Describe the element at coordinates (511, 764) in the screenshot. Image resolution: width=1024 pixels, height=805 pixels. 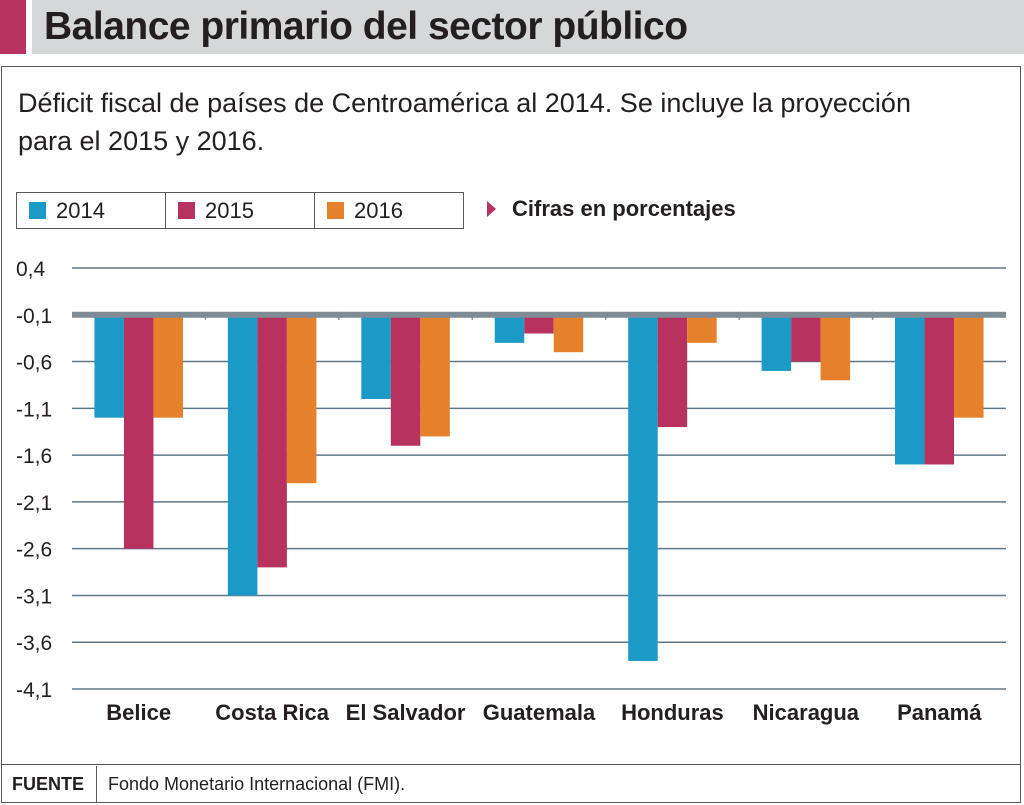
I see `source-divider` at that location.